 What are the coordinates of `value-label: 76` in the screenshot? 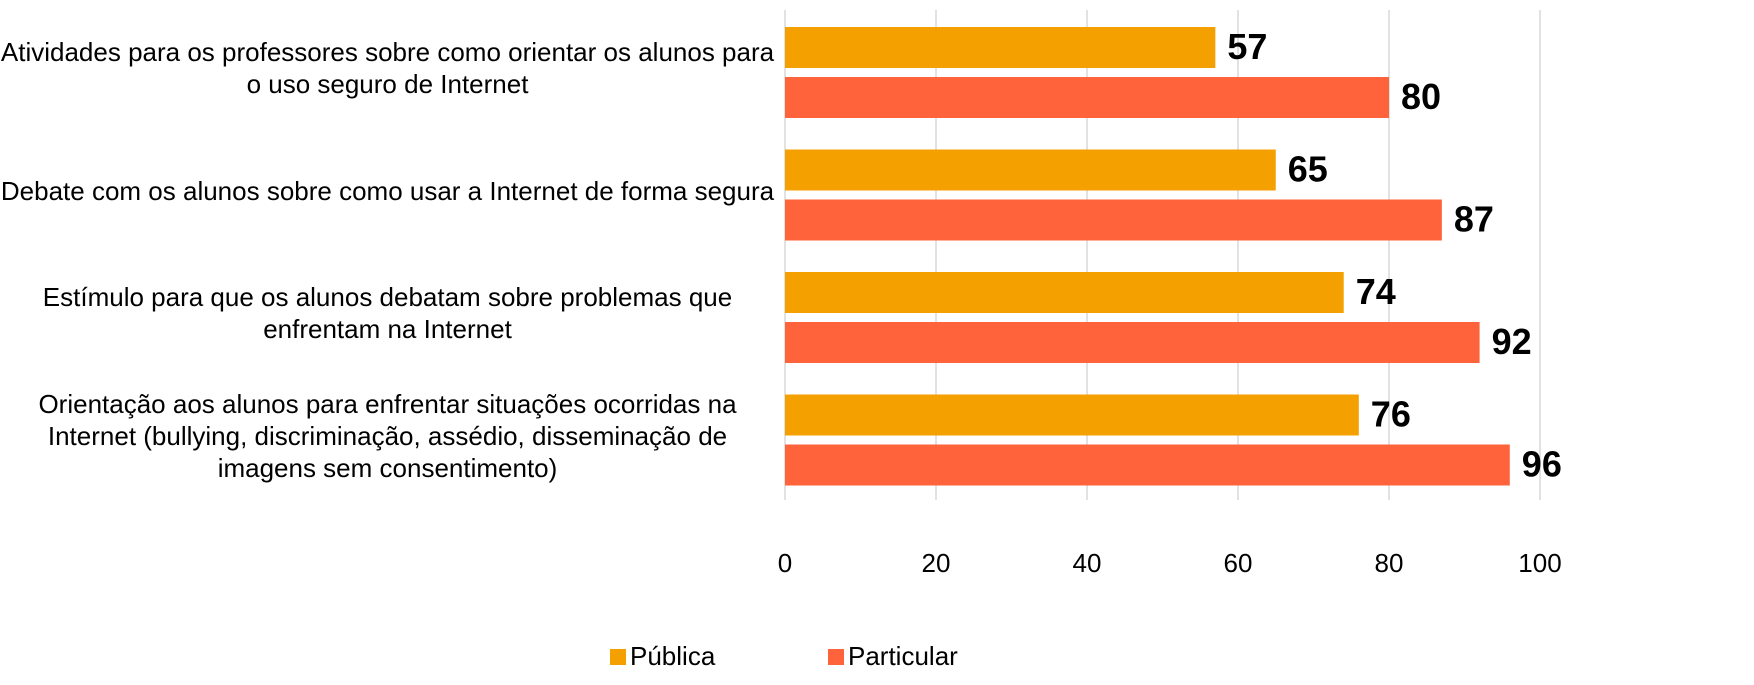 It's located at (1391, 414).